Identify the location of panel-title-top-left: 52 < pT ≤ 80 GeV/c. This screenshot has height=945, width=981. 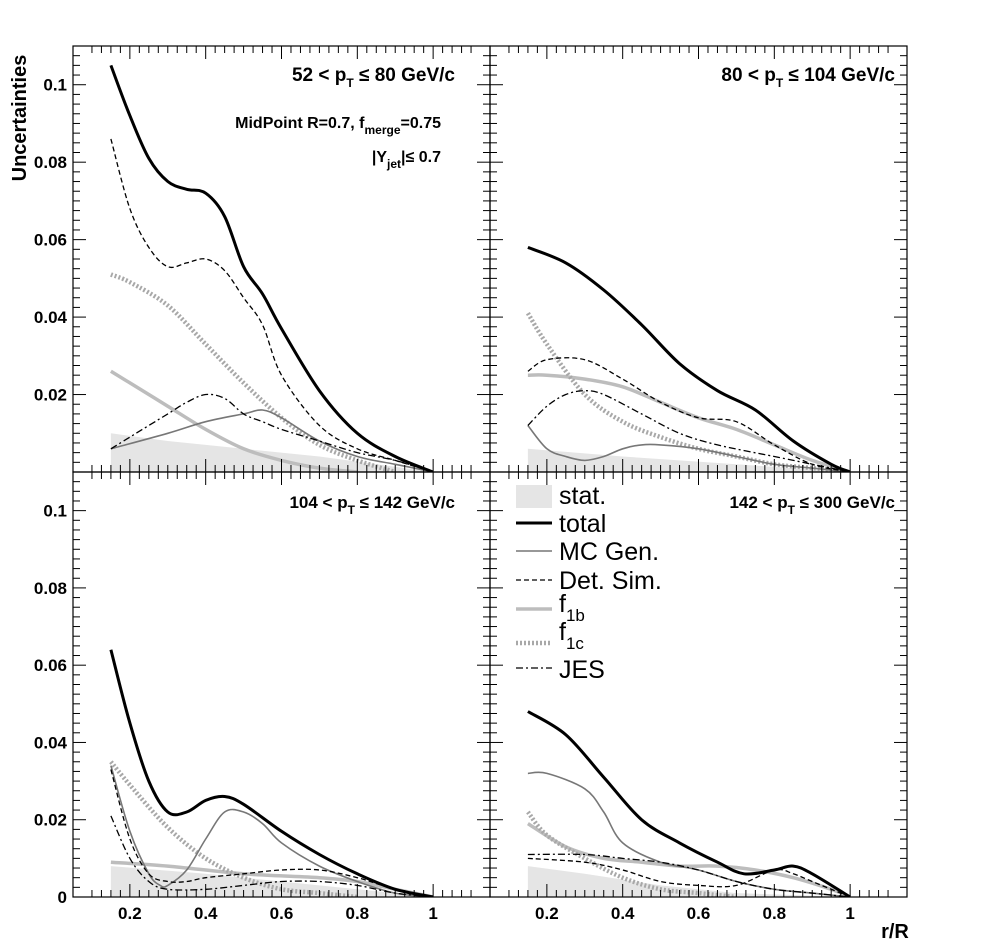
(373, 77).